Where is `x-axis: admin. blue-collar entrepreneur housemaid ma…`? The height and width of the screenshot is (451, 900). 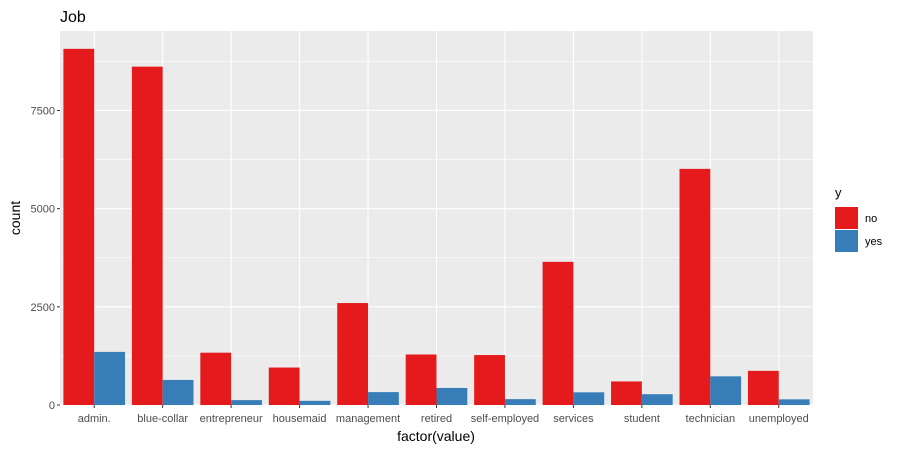
x-axis: admin. blue-collar entrepreneur housemaid ma… is located at coordinates (443, 415).